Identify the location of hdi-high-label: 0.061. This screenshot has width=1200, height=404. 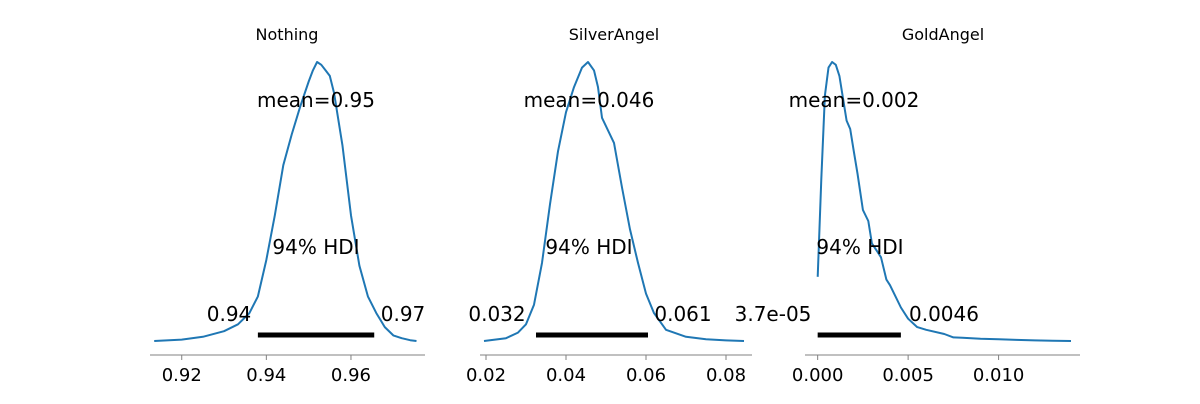
(682, 314).